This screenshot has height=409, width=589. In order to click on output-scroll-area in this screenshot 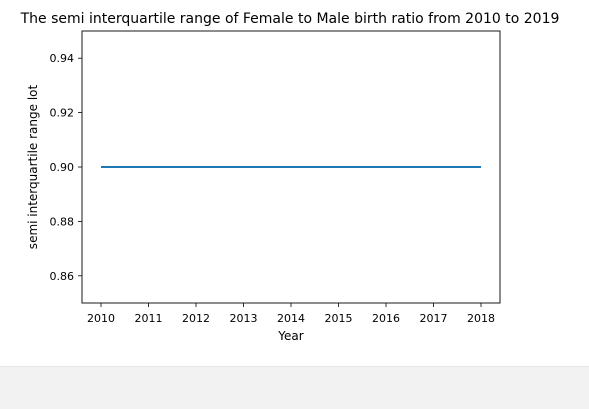, I will do `click(294, 387)`.